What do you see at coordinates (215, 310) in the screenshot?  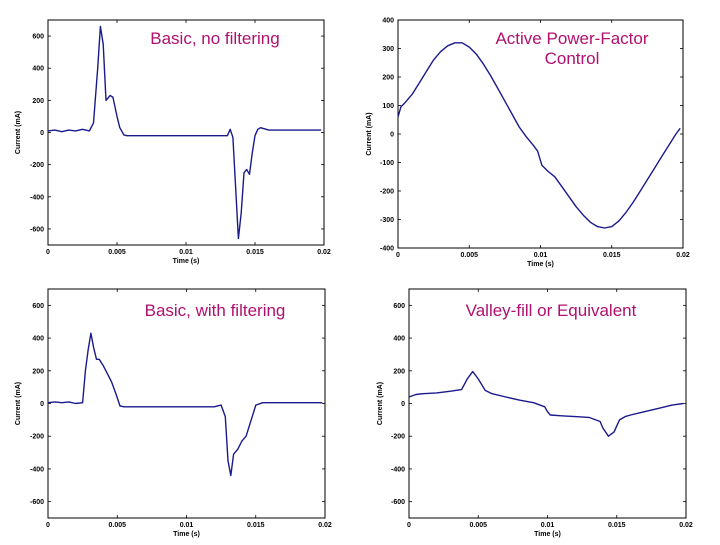 I see `chart-title: Basic, with filtering` at bounding box center [215, 310].